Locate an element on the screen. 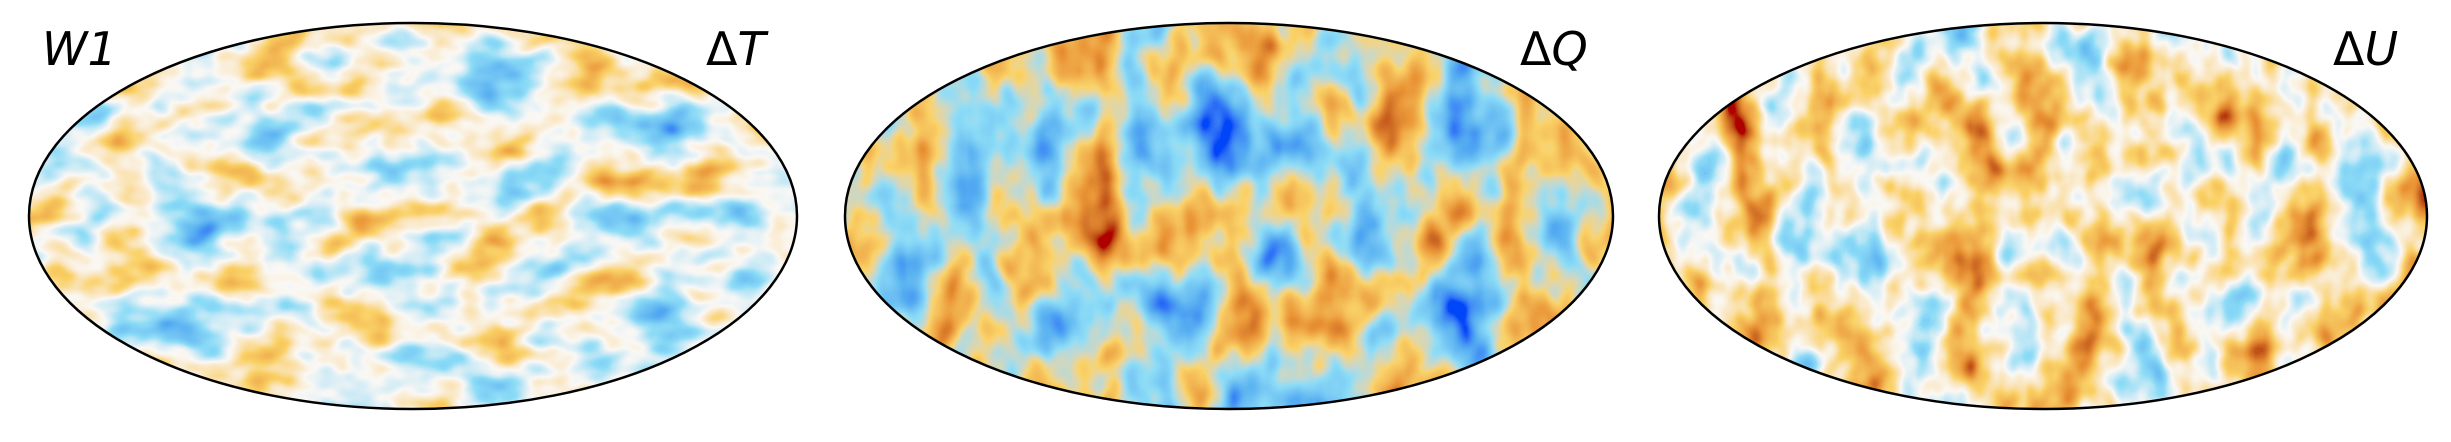 The image size is (2451, 442). panel-label-delta-u: ΔU is located at coordinates (2365, 49).